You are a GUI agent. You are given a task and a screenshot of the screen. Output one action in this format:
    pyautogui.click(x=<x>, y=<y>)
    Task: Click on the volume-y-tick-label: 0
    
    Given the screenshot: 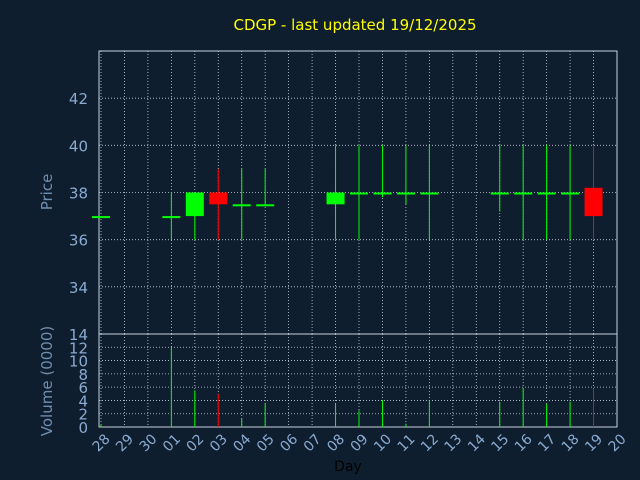 What is the action you would take?
    pyautogui.click(x=83, y=428)
    